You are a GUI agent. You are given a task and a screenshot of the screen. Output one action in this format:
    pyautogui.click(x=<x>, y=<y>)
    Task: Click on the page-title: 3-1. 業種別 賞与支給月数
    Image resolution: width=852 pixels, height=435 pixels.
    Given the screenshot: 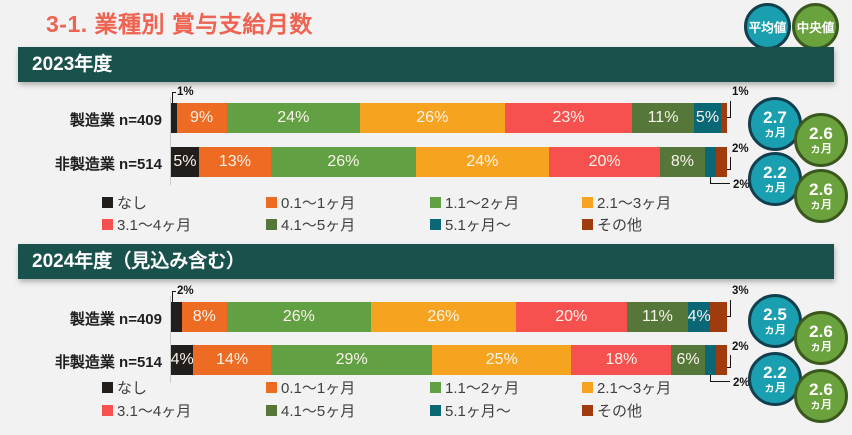 What is the action you would take?
    pyautogui.click(x=179, y=24)
    